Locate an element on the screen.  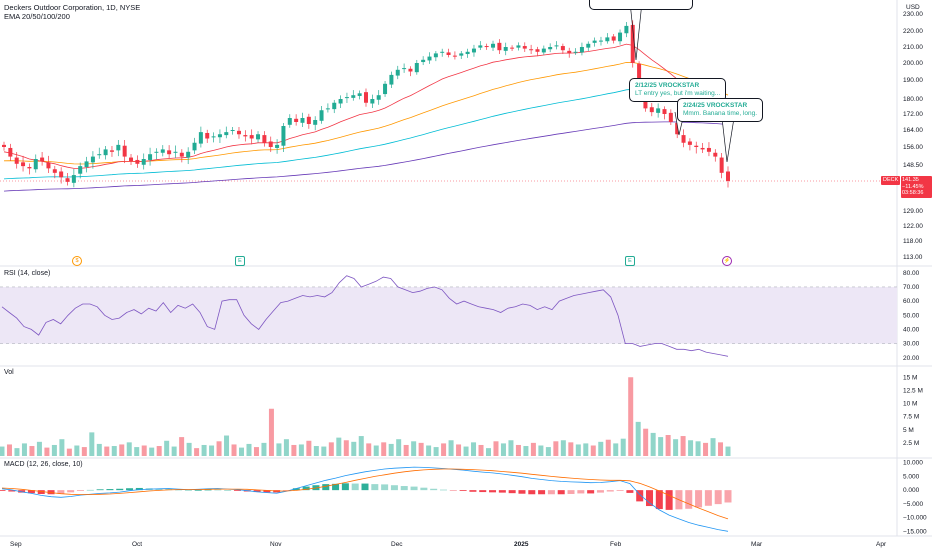
volume-label: Vol is located at coordinates (9, 372).